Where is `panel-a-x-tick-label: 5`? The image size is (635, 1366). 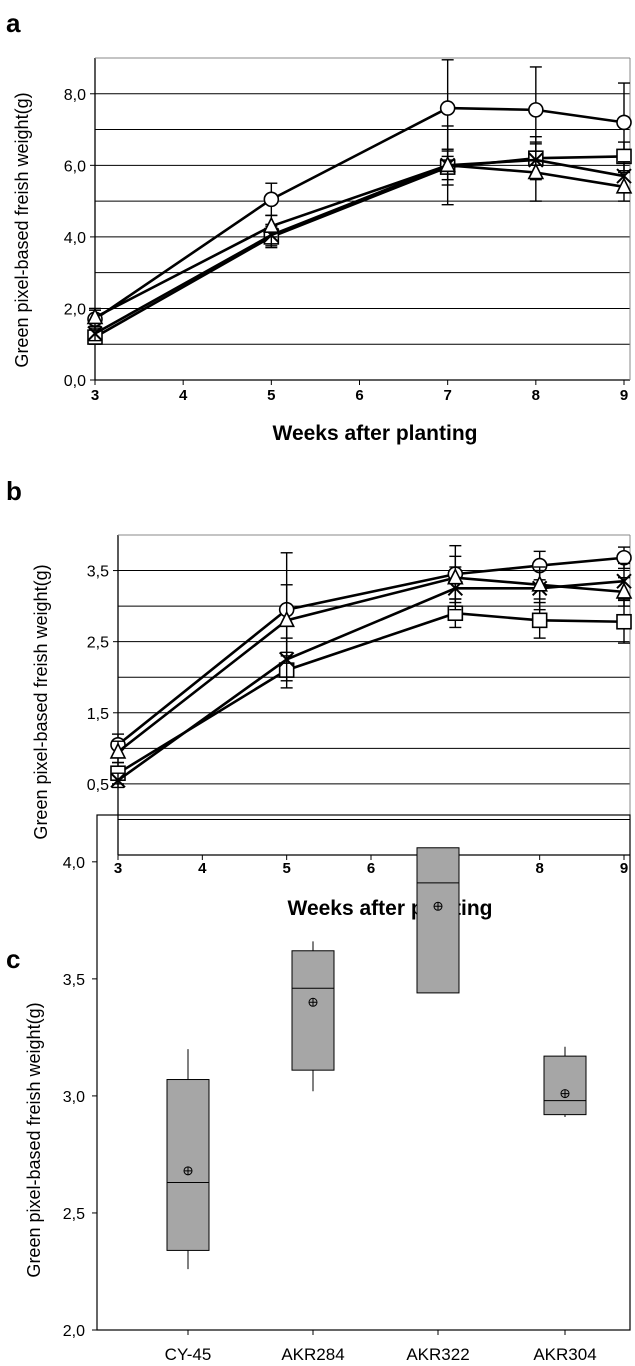
panel-a-x-tick-label: 5 is located at coordinates (271, 395).